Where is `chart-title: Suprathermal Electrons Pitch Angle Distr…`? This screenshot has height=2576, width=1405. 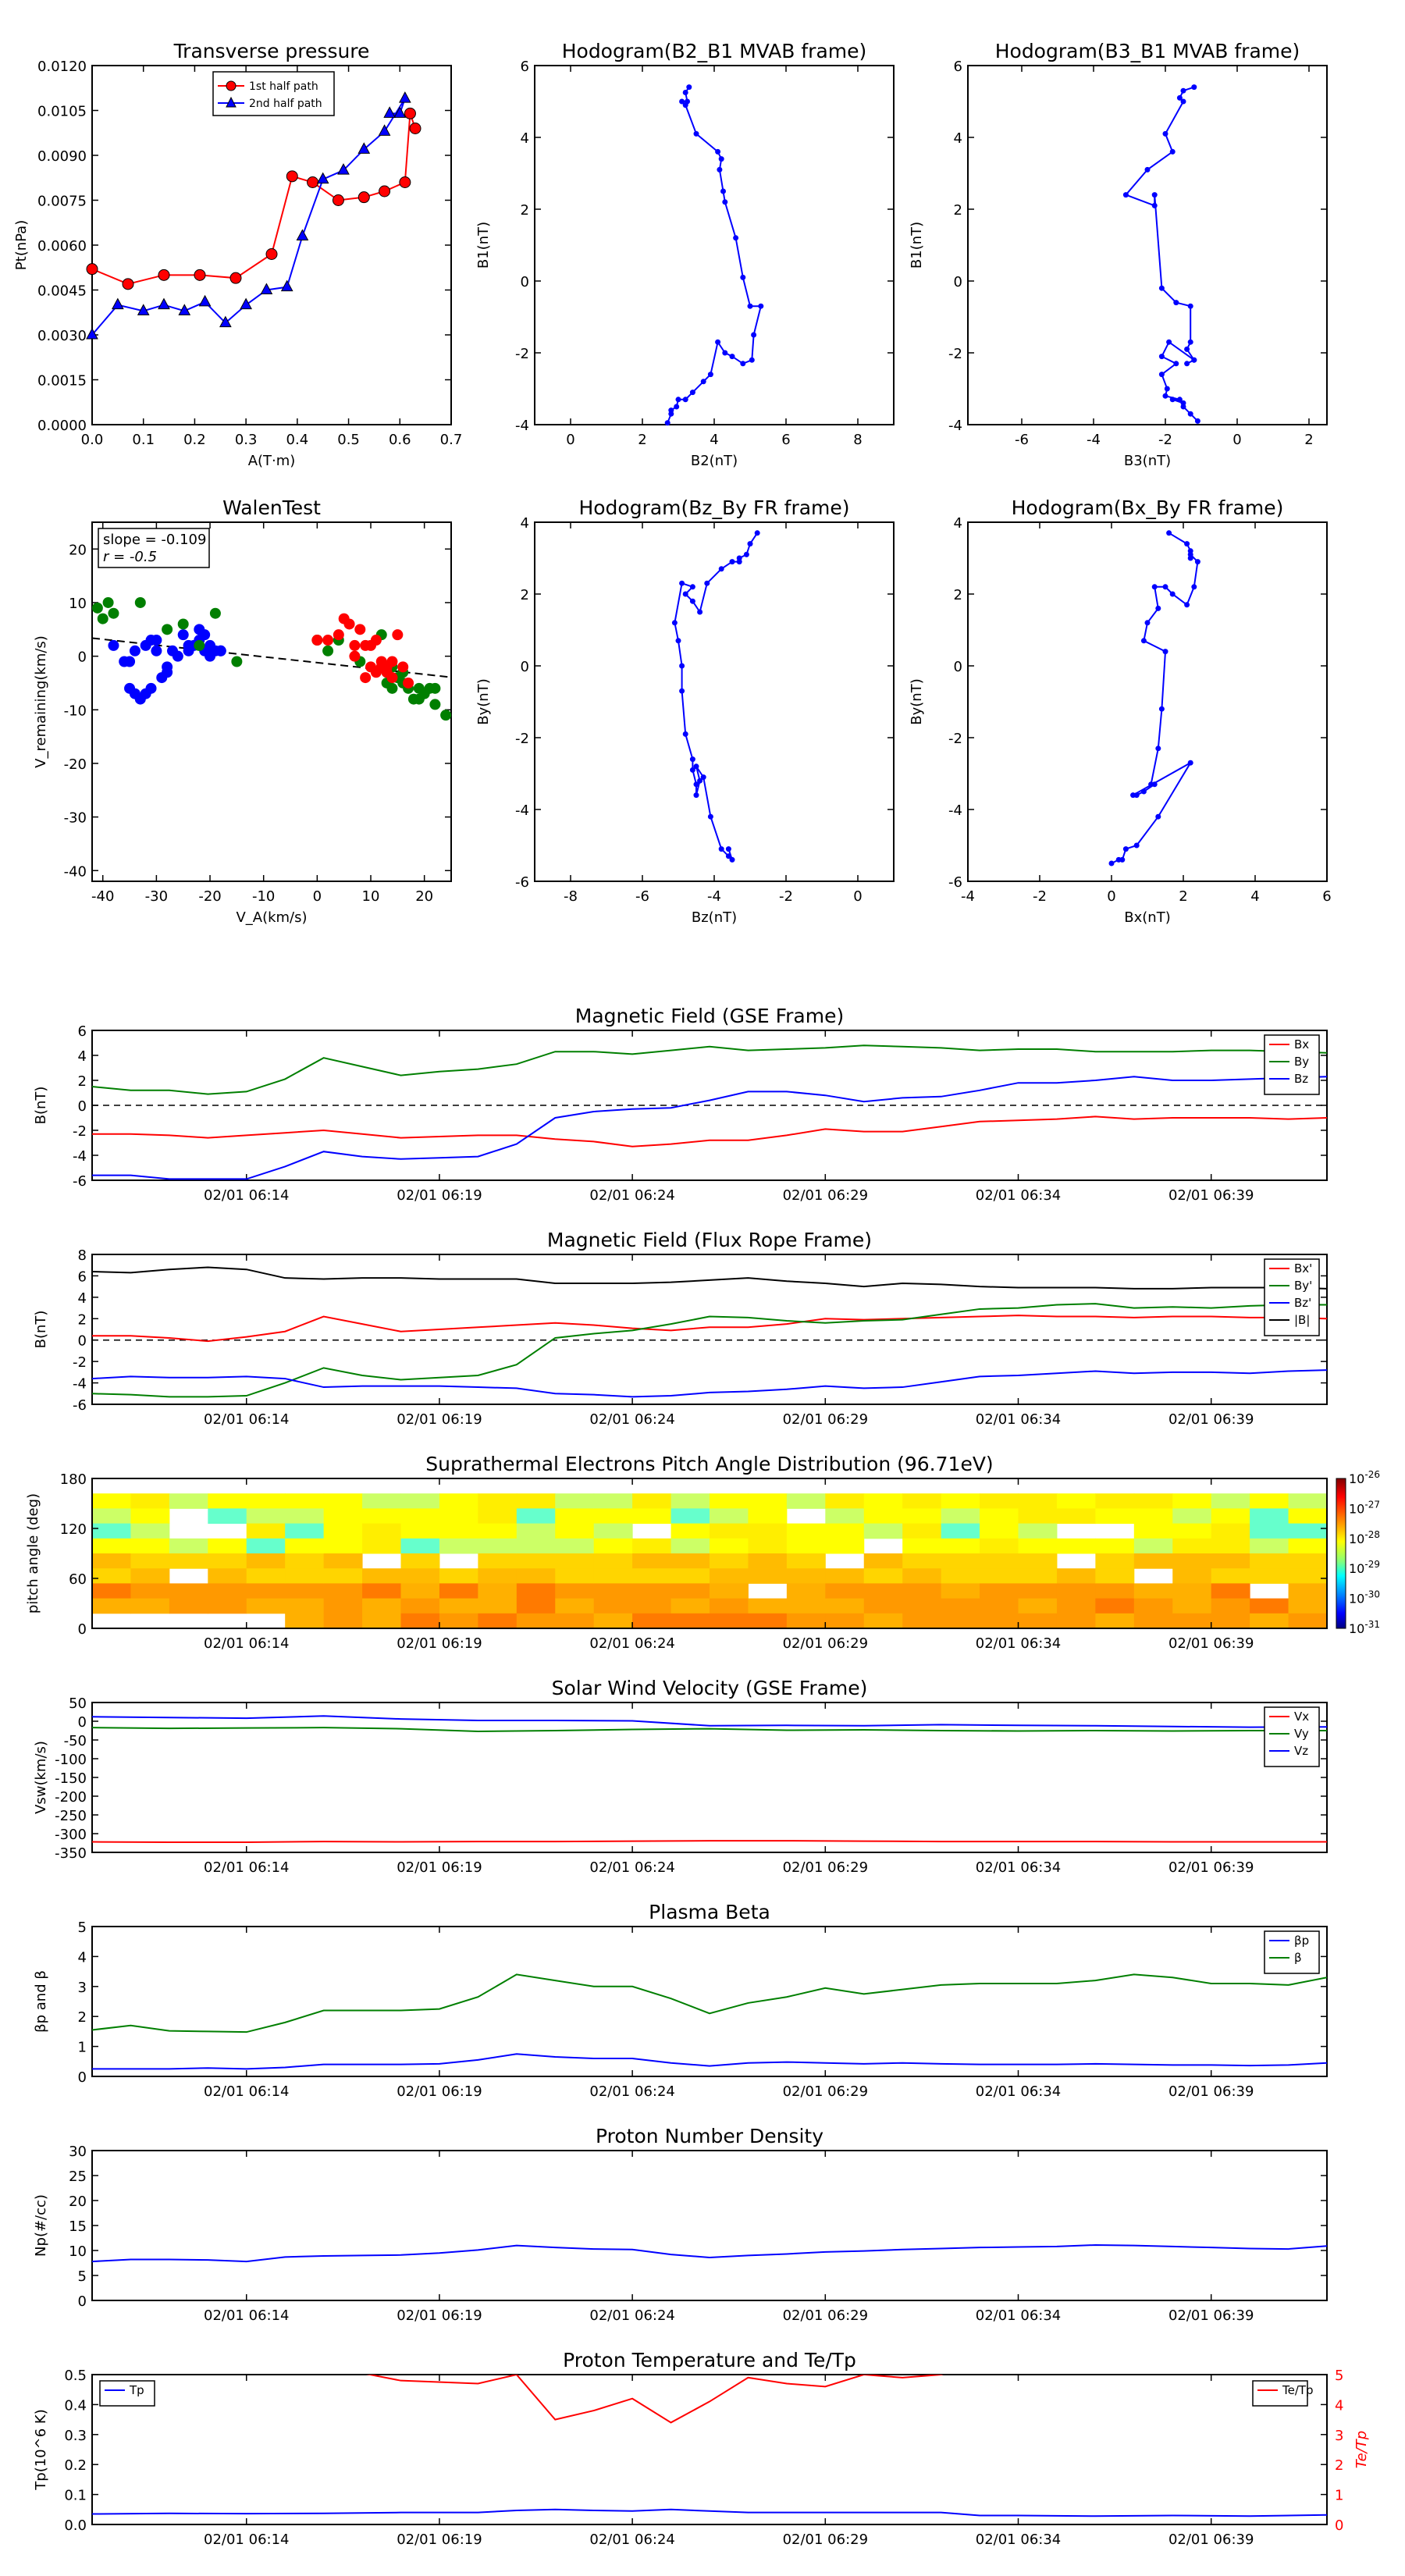 chart-title: Suprathermal Electrons Pitch Angle Distr… is located at coordinates (709, 1464).